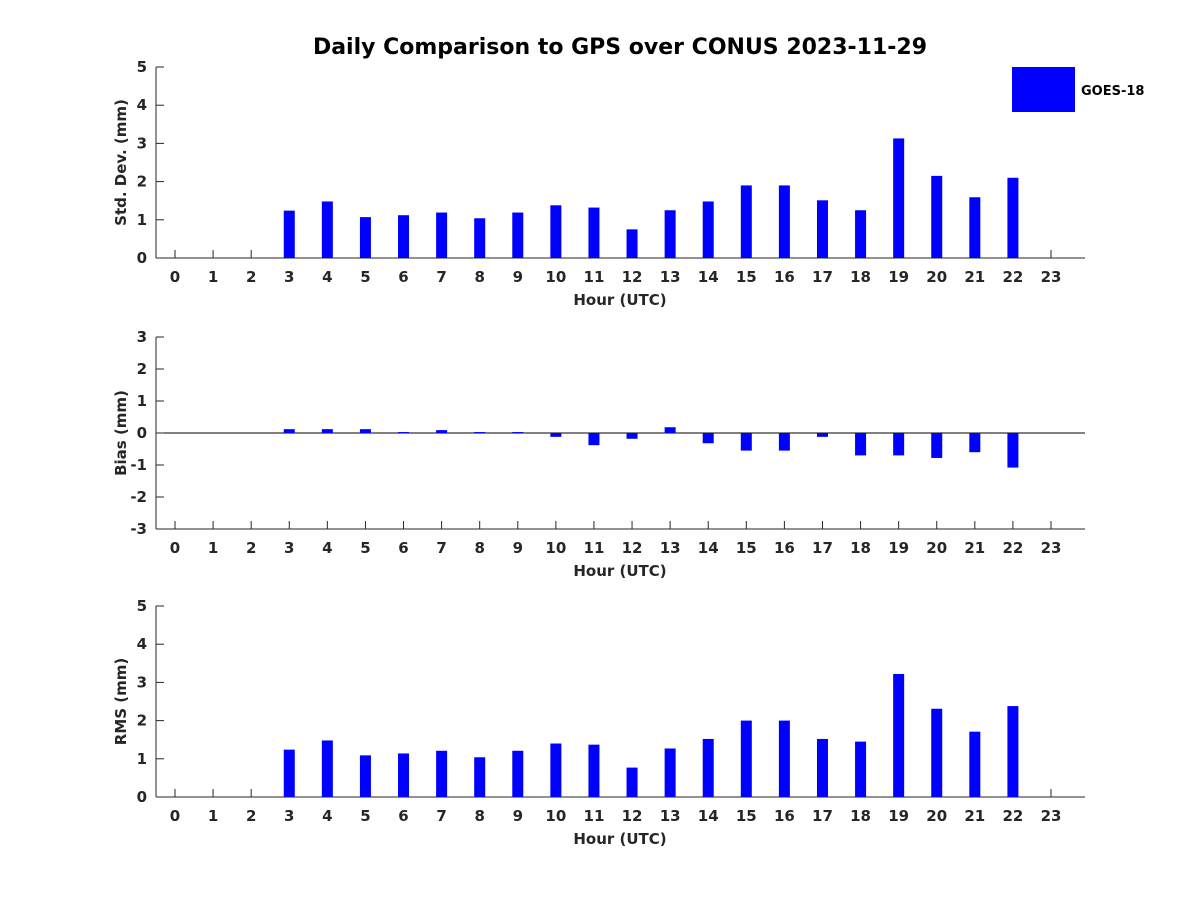 Image resolution: width=1200 pixels, height=904 pixels. I want to click on x-tick-label: 5, so click(365, 816).